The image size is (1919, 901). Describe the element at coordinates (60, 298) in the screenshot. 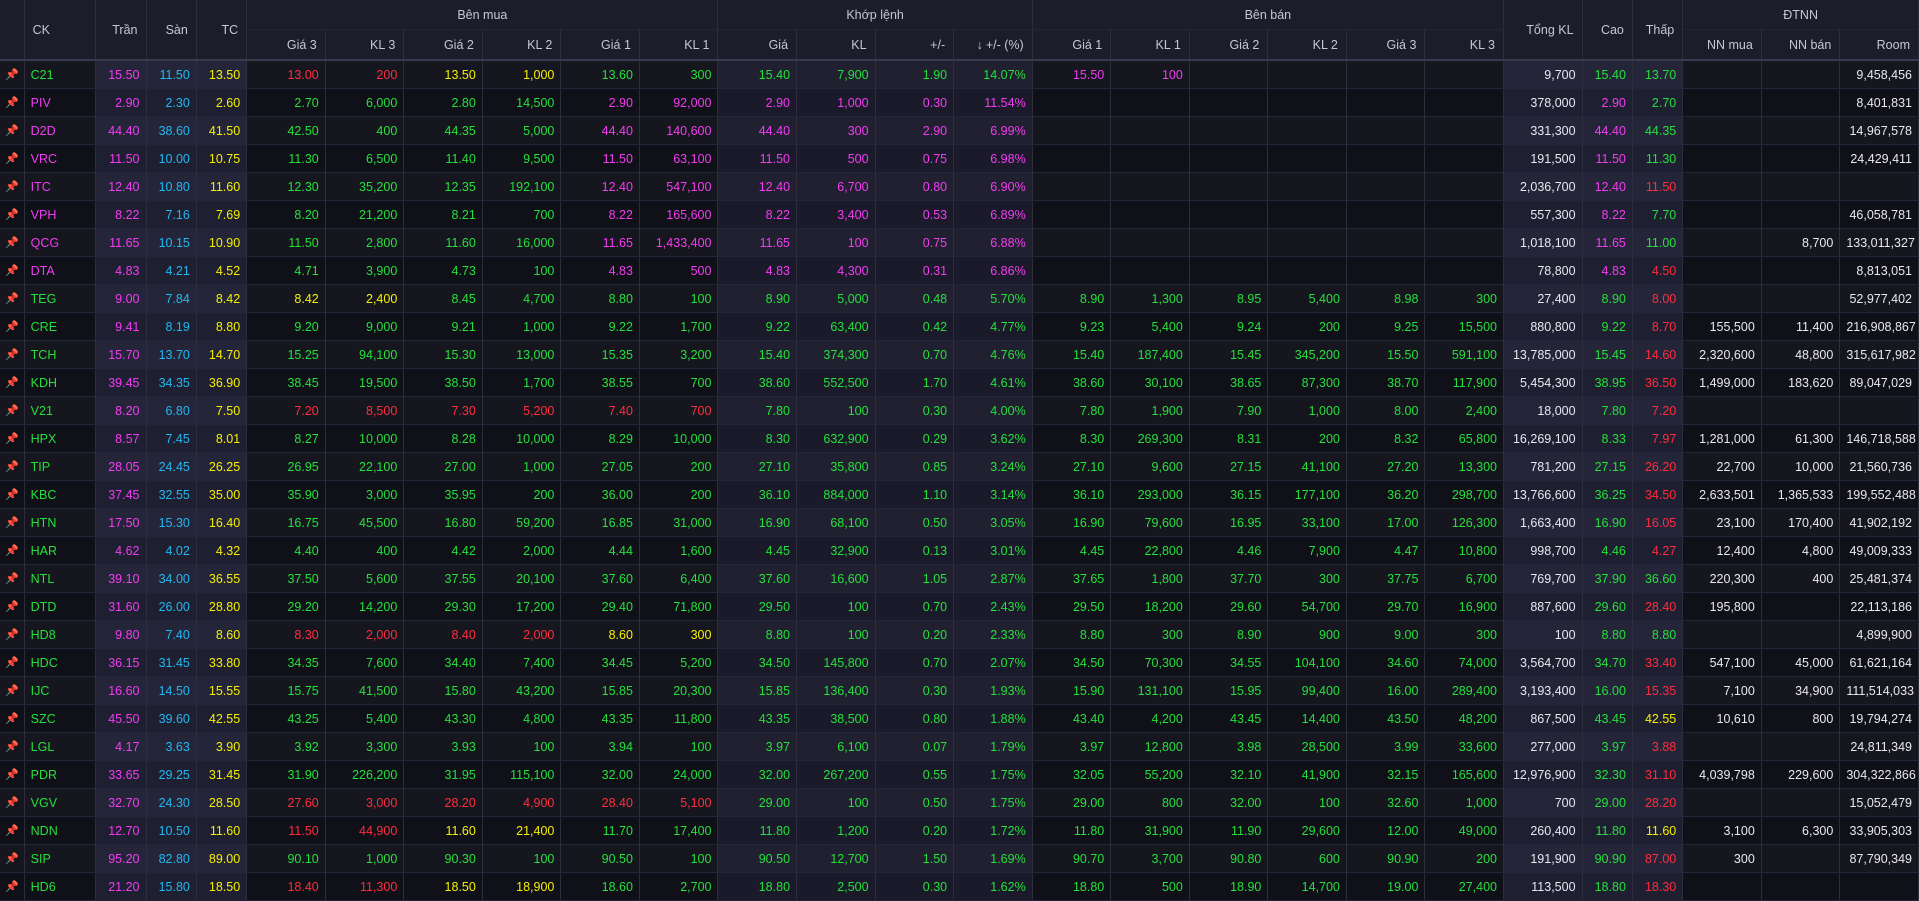

I see `cell-ticker: TEG` at that location.